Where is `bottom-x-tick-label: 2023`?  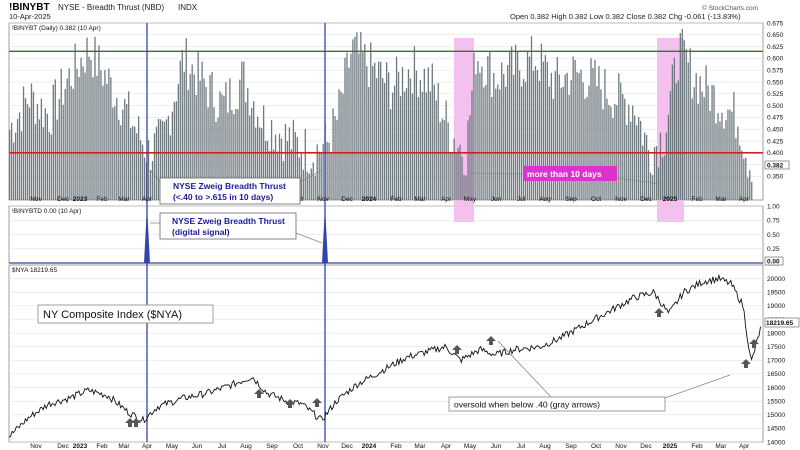 bottom-x-tick-label: 2023 is located at coordinates (80, 446).